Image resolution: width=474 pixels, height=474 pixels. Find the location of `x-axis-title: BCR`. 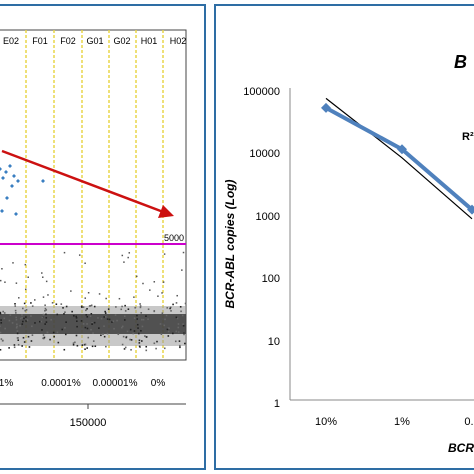

x-axis-title: BCR is located at coordinates (461, 448).